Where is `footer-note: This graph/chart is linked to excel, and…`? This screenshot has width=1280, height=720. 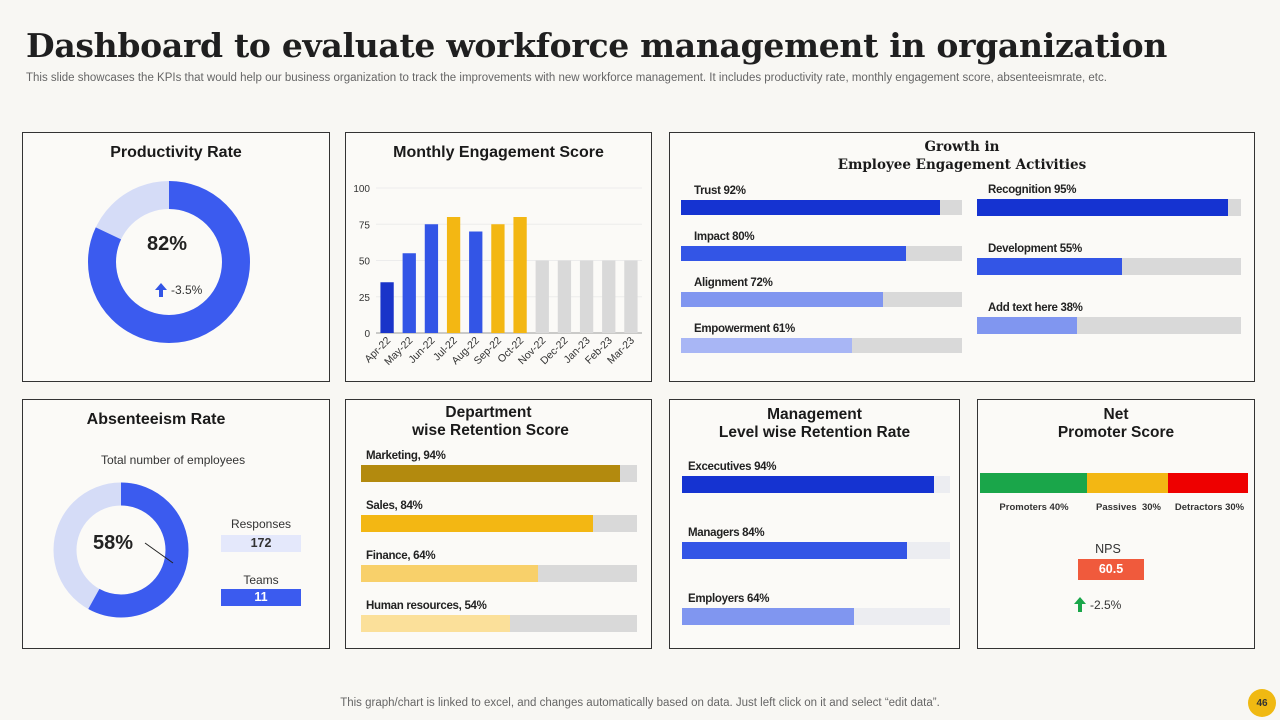 footer-note: This graph/chart is linked to excel, and… is located at coordinates (640, 703).